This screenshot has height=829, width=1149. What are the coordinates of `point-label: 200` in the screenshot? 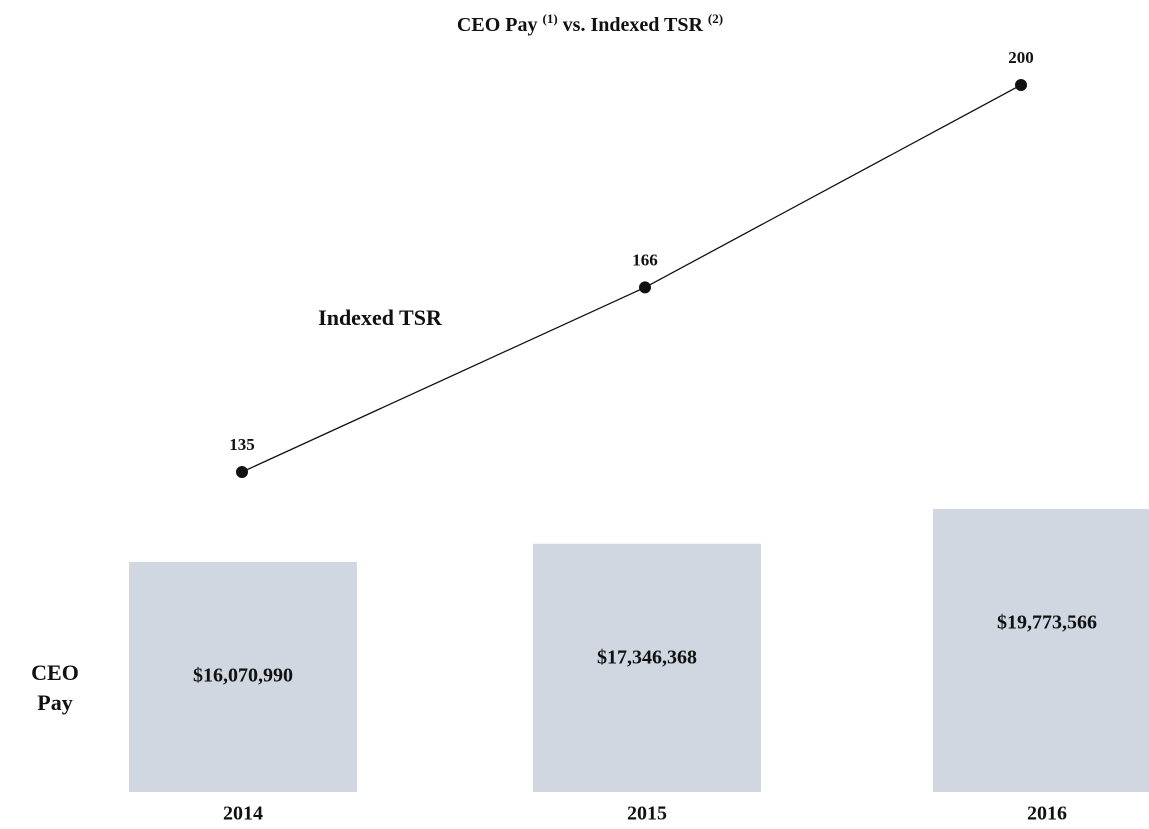 It's located at (1021, 57).